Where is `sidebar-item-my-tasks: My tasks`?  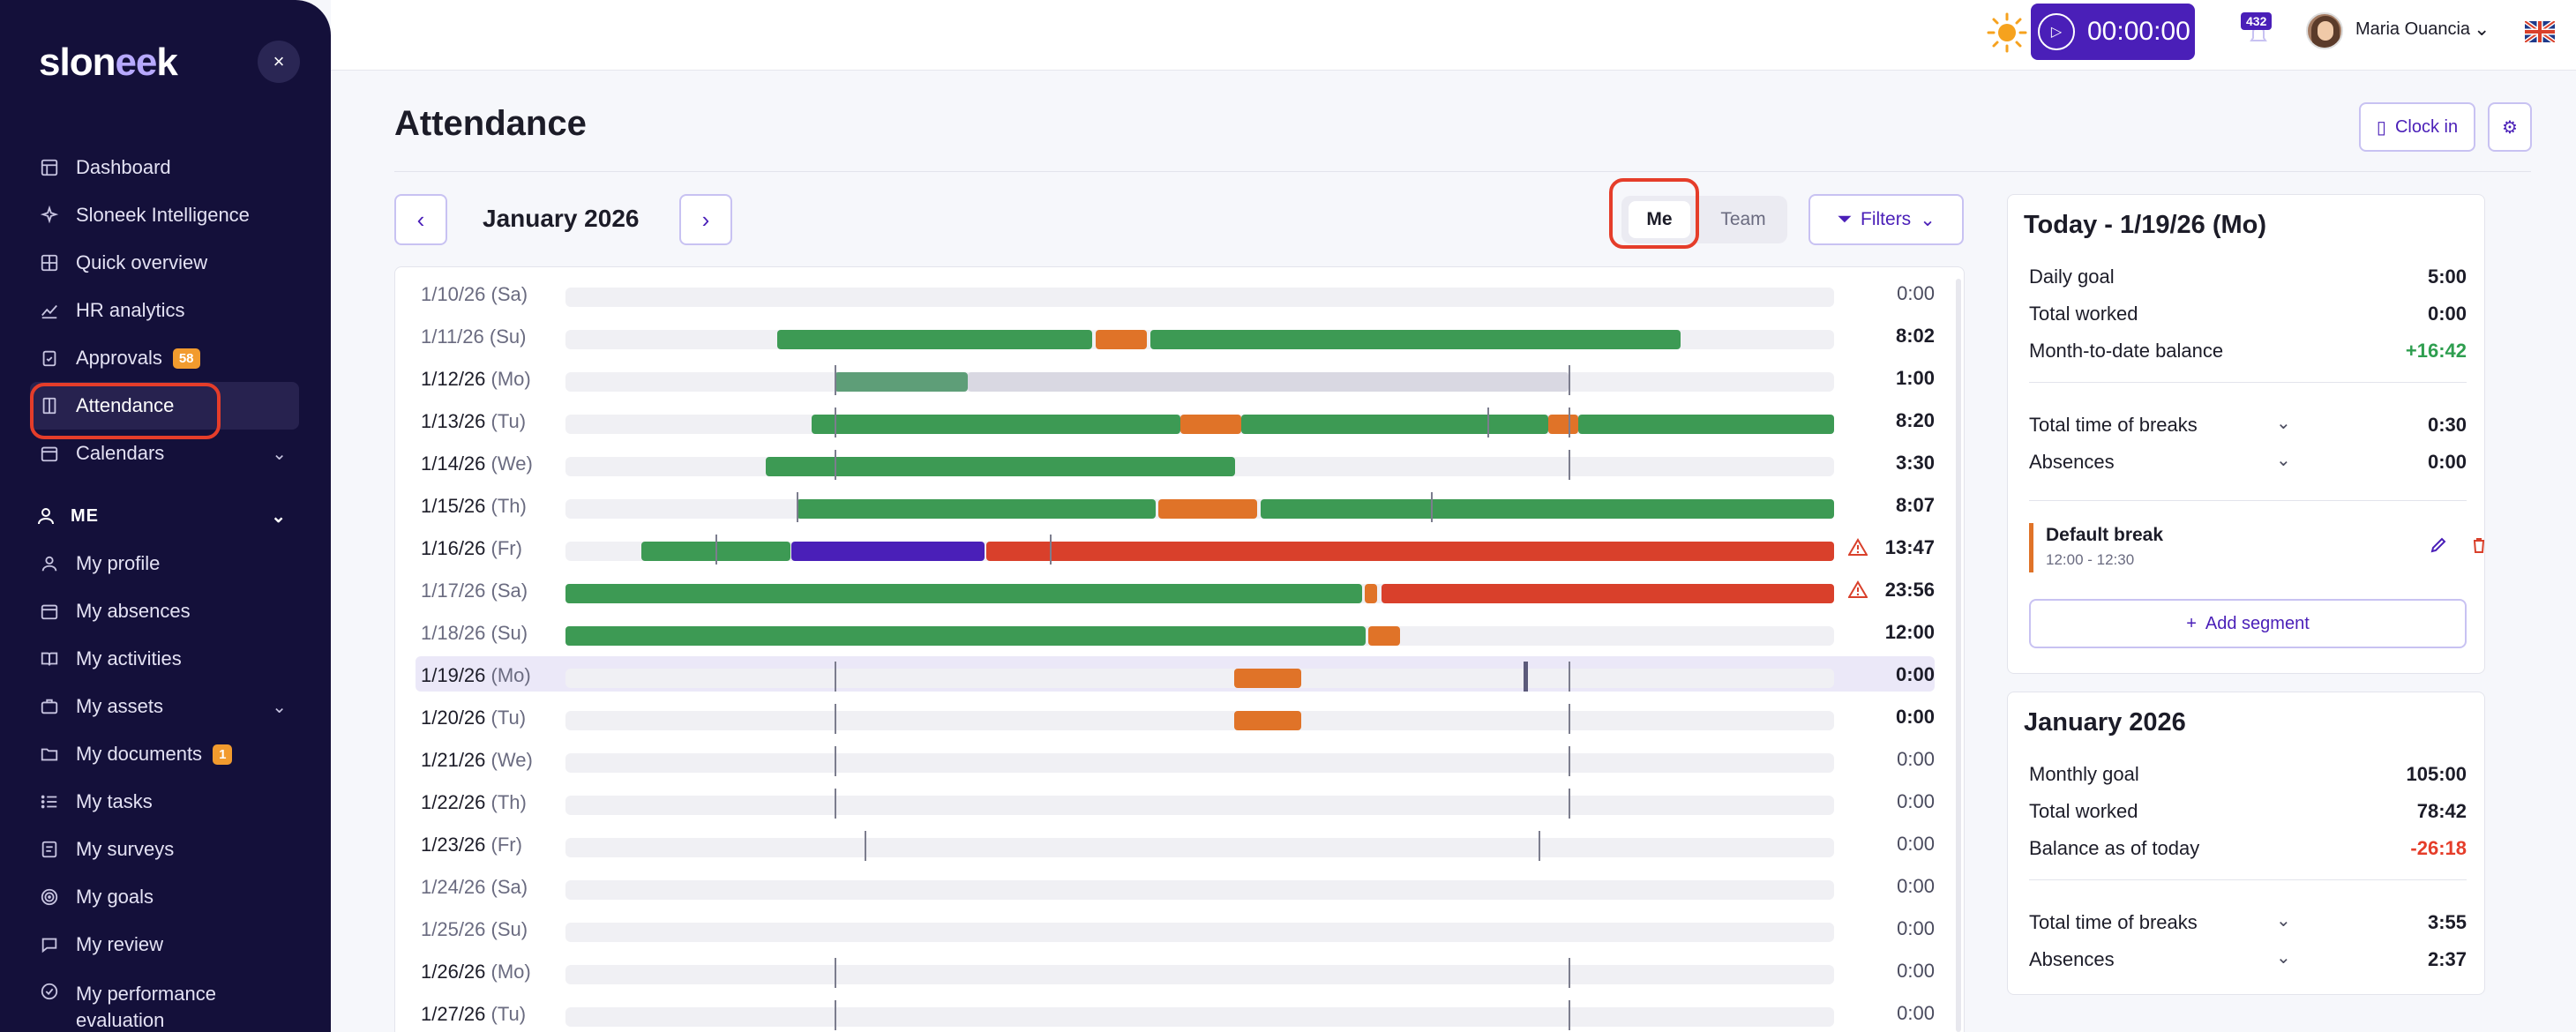 sidebar-item-my-tasks: My tasks is located at coordinates (165, 802).